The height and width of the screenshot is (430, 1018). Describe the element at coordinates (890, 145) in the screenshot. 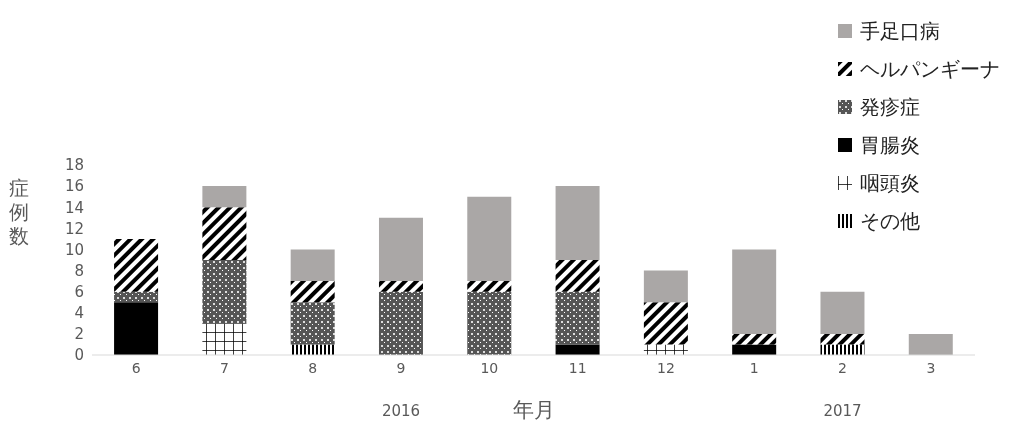

I see `legend-label: 胃腸炎` at that location.